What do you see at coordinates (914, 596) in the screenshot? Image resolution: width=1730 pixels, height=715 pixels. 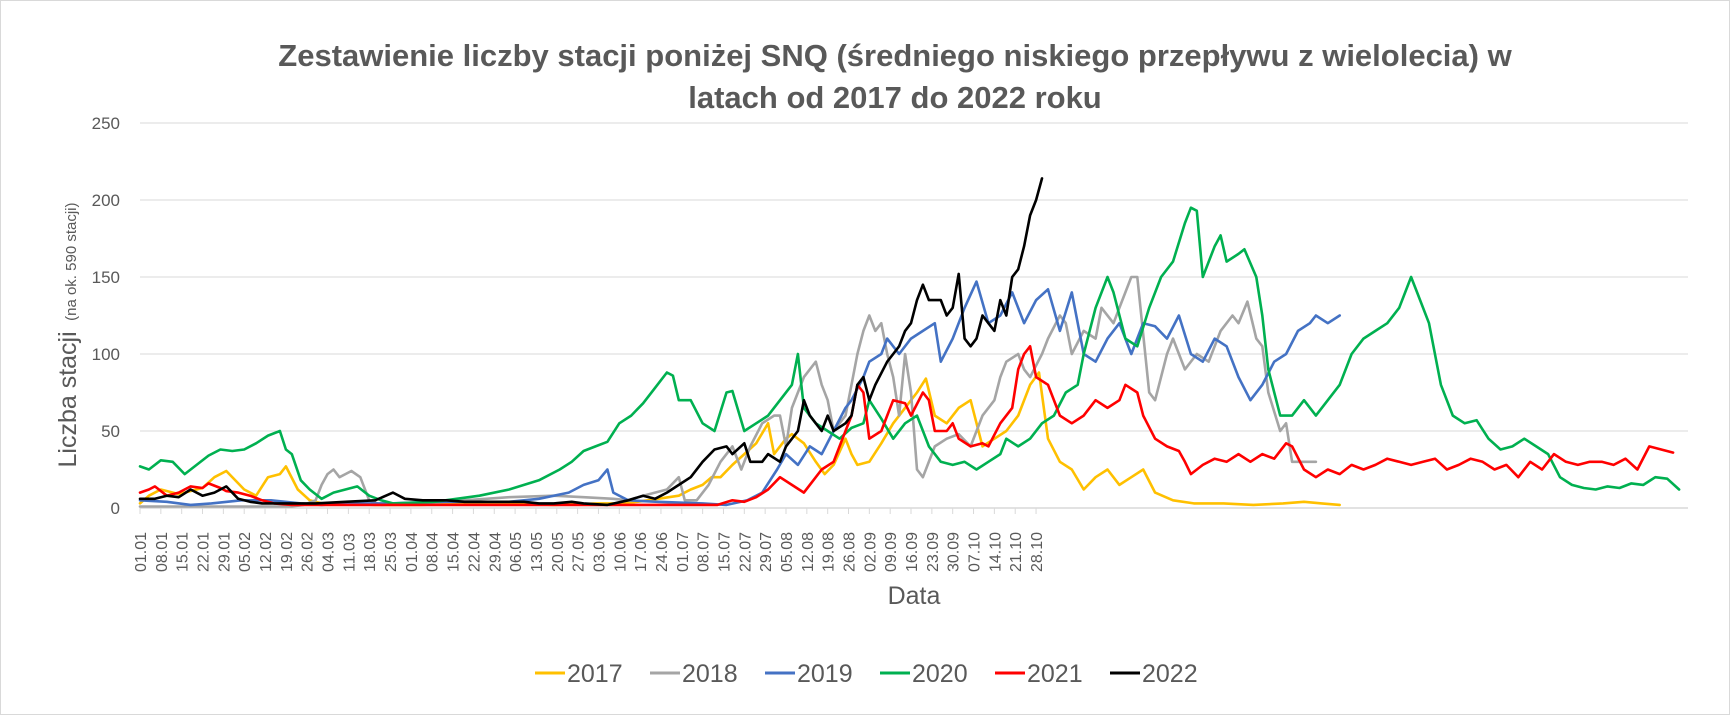 I see `x-axis-title: Data` at bounding box center [914, 596].